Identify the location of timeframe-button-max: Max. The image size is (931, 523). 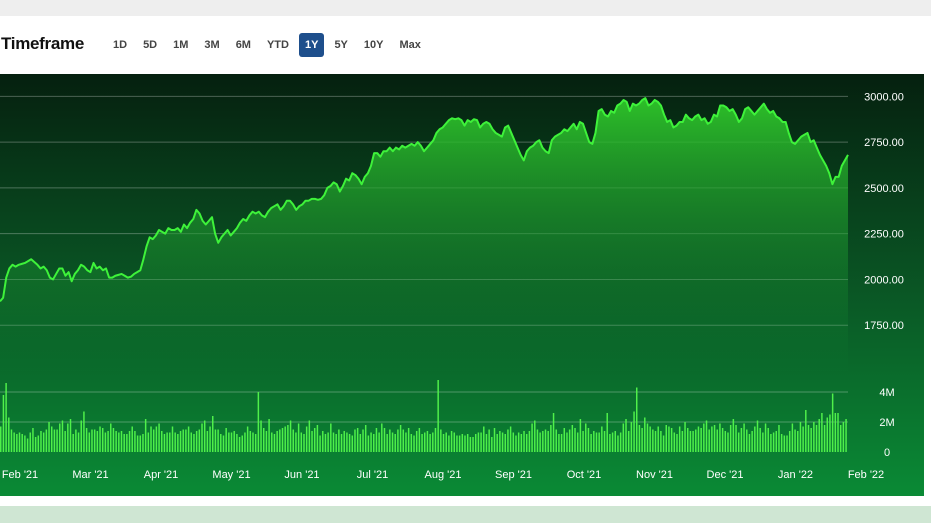
(410, 45).